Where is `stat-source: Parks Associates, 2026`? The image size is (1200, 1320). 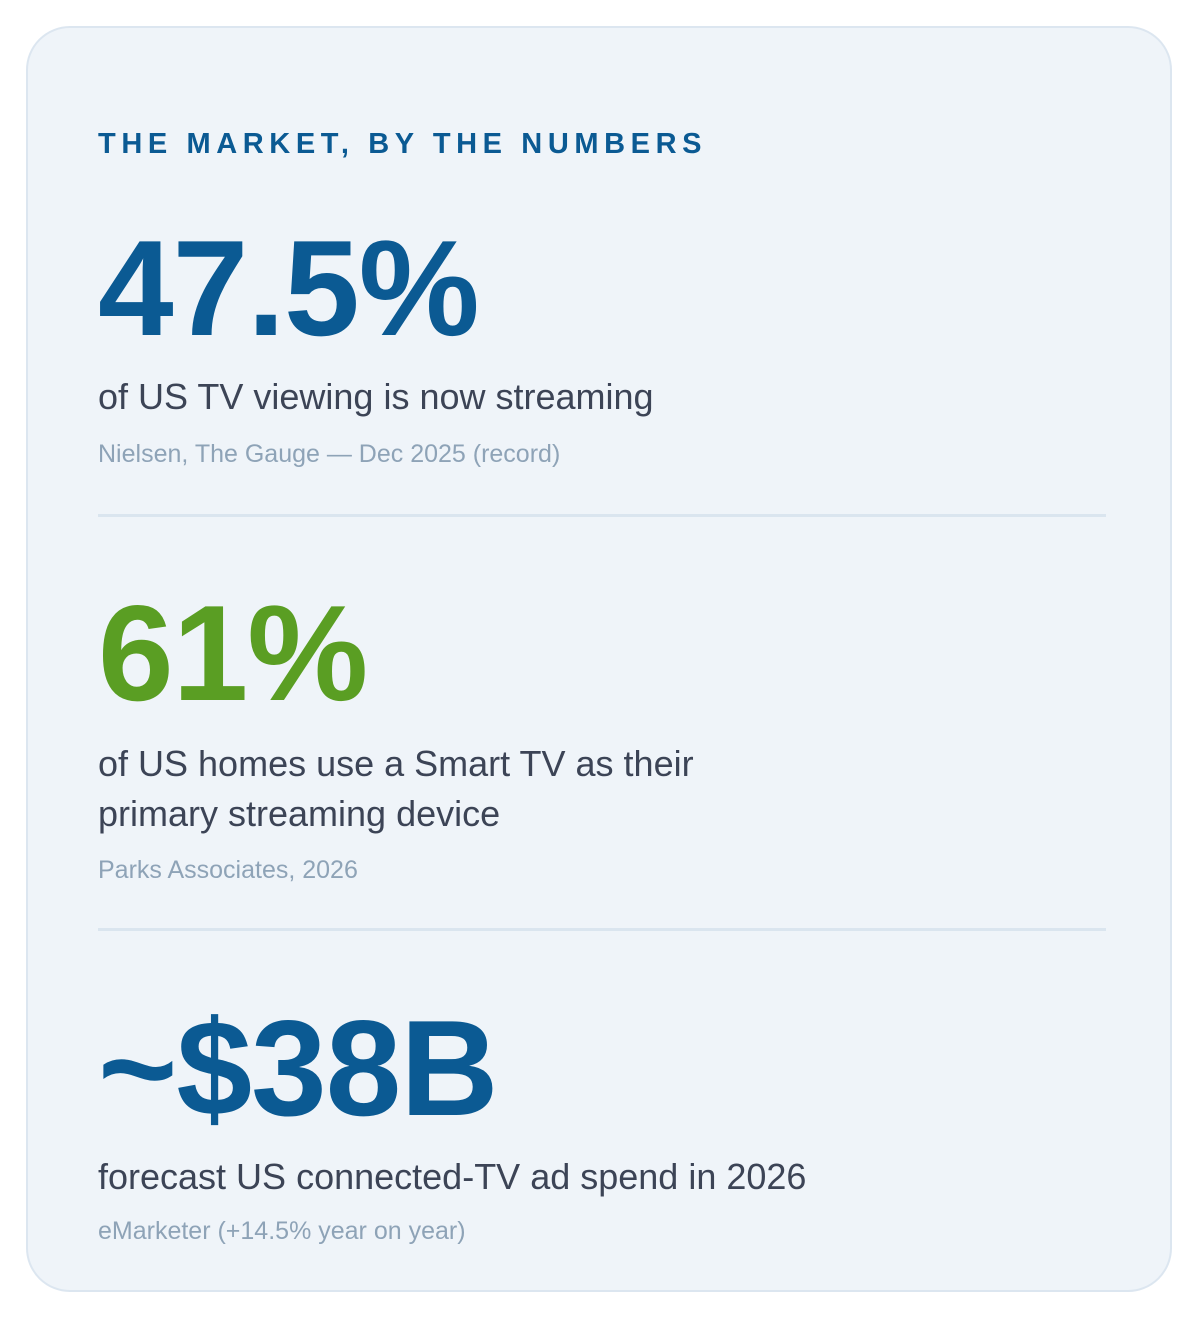
stat-source: Parks Associates, 2026 is located at coordinates (228, 870).